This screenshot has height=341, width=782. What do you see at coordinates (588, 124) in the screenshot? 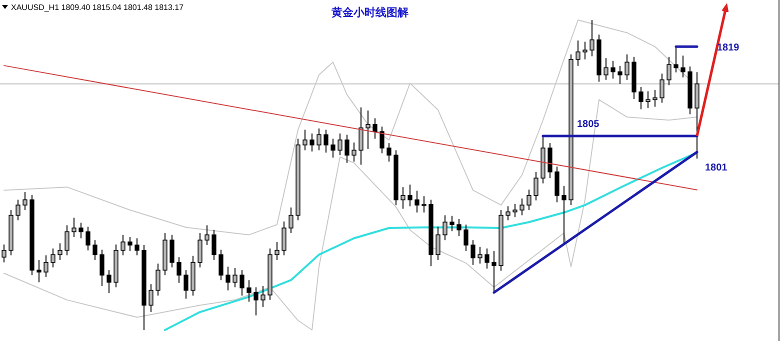
I see `annotation: 1805` at bounding box center [588, 124].